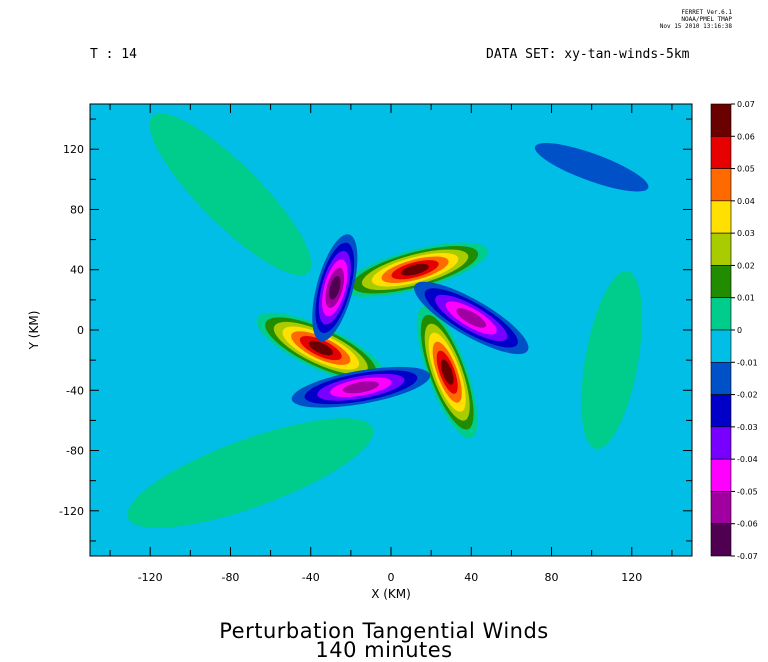  What do you see at coordinates (746, 201) in the screenshot?
I see `colorbar-label: 0.04` at bounding box center [746, 201].